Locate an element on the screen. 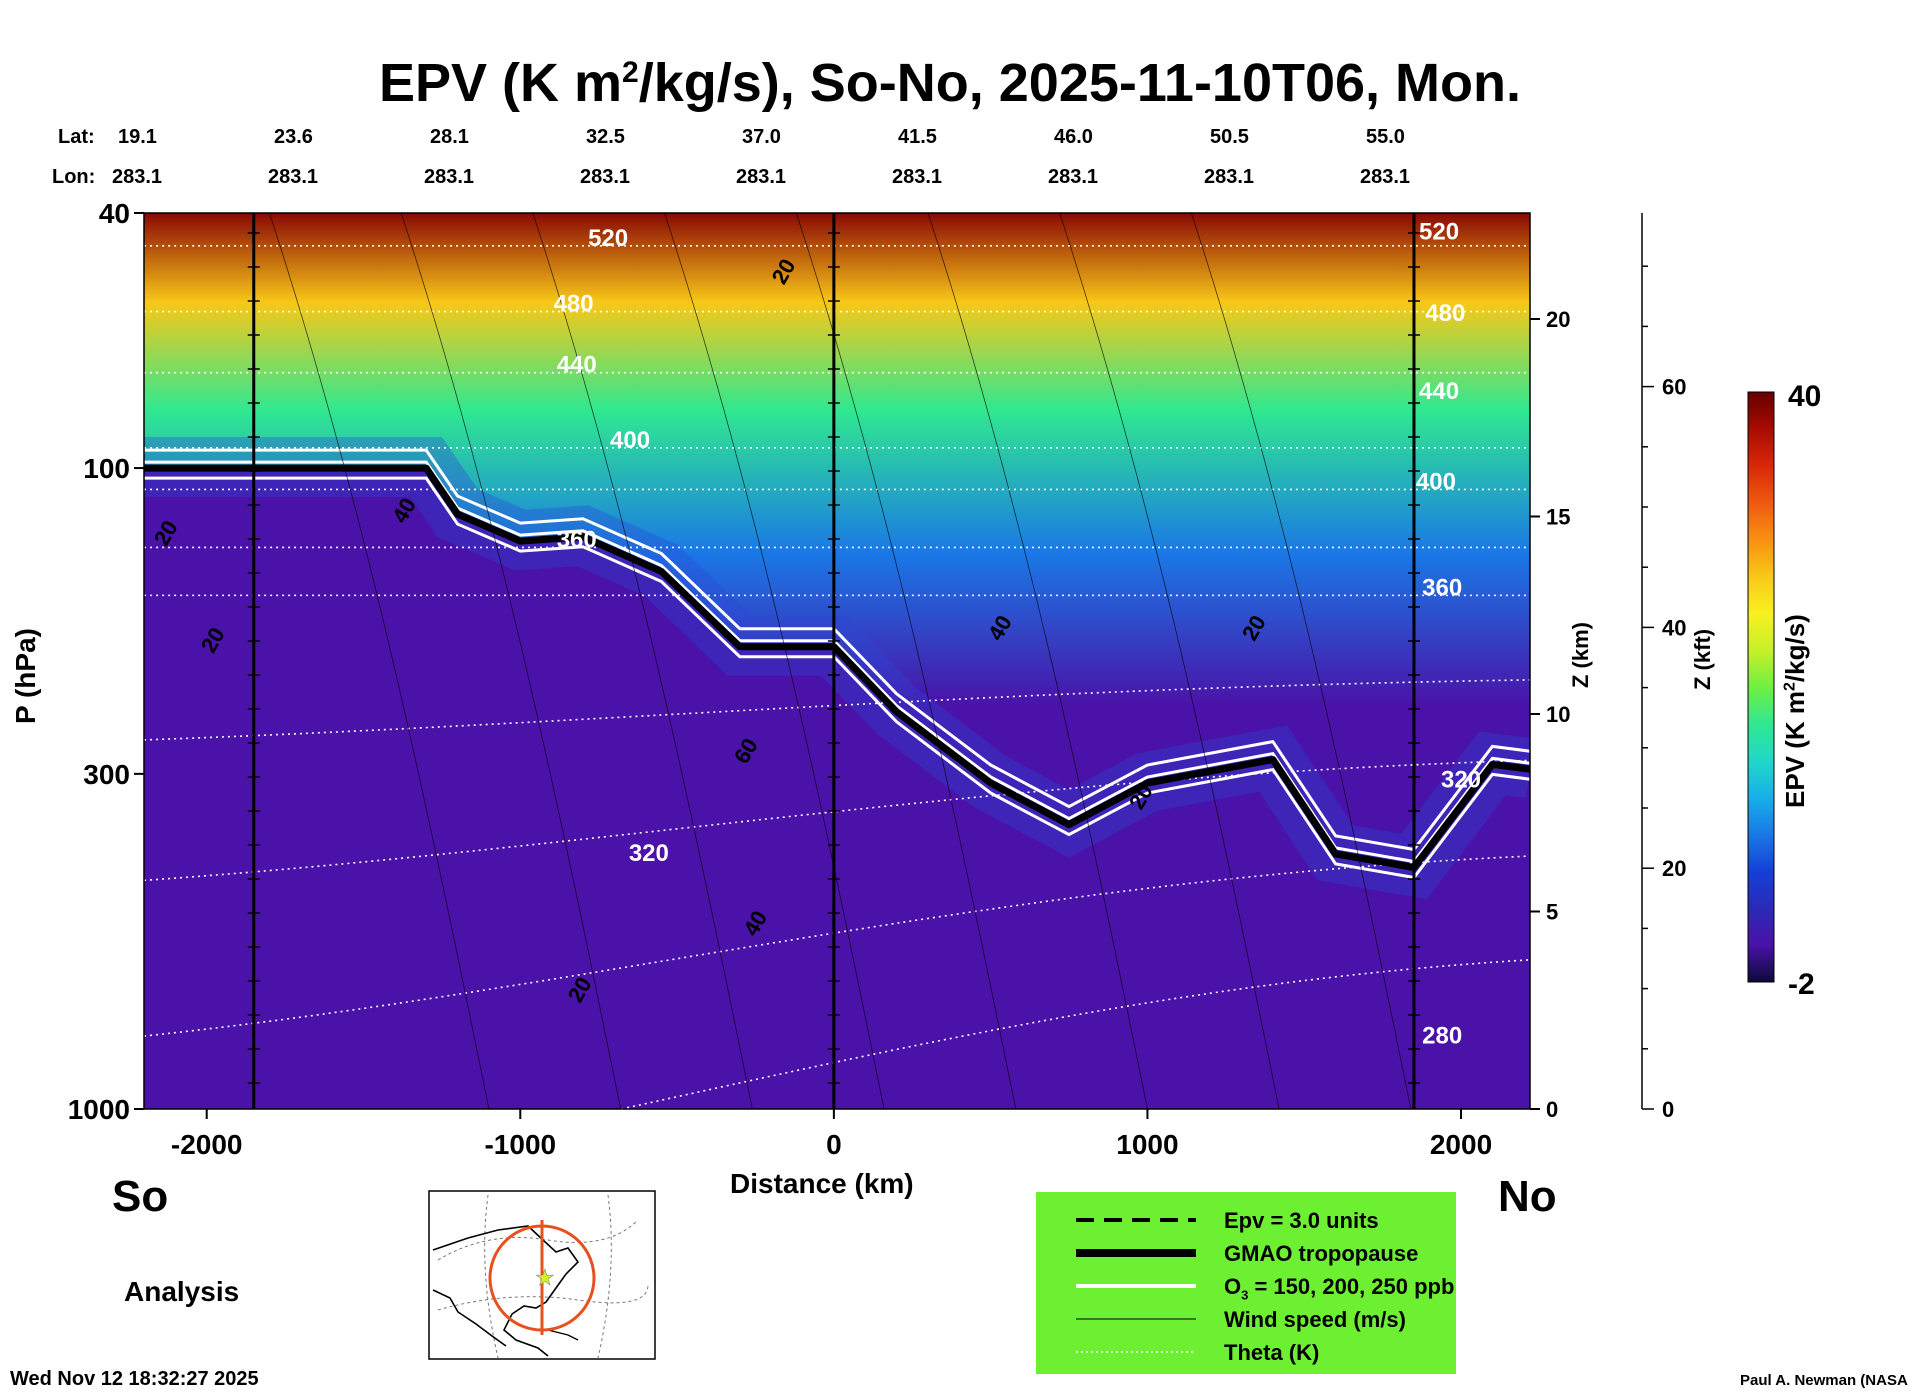 The height and width of the screenshot is (1394, 1926). analysis-label: Analysis is located at coordinates (182, 1291).